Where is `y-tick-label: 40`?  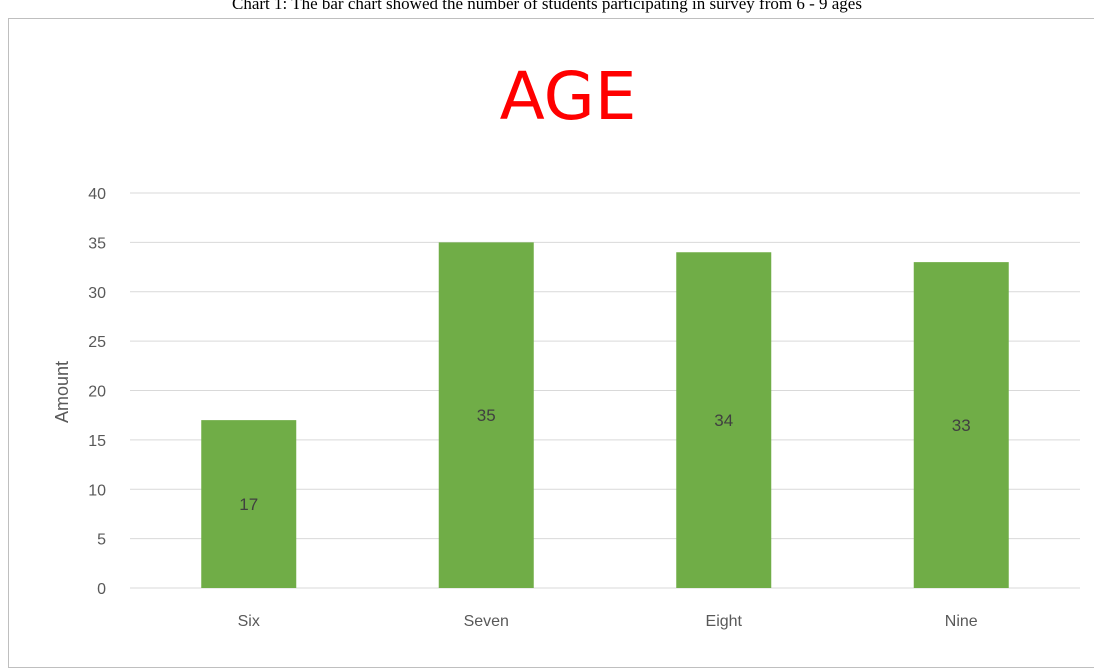
y-tick-label: 40 is located at coordinates (97, 194).